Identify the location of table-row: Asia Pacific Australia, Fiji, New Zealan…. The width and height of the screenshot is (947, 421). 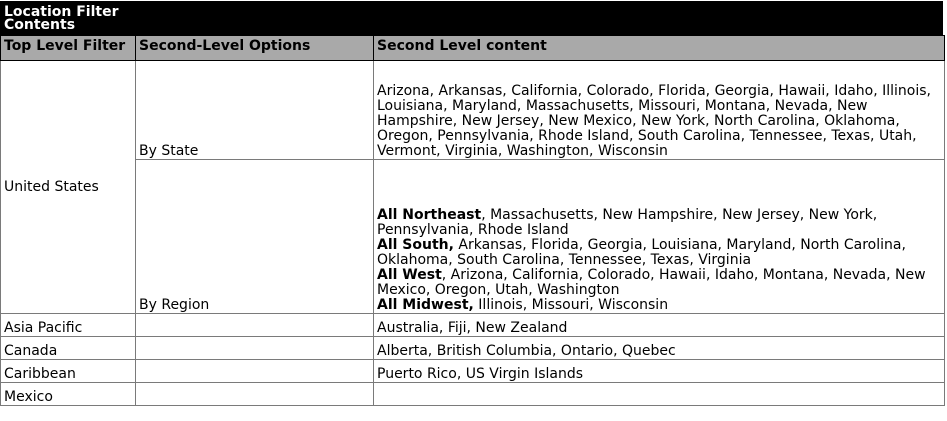
(472, 325).